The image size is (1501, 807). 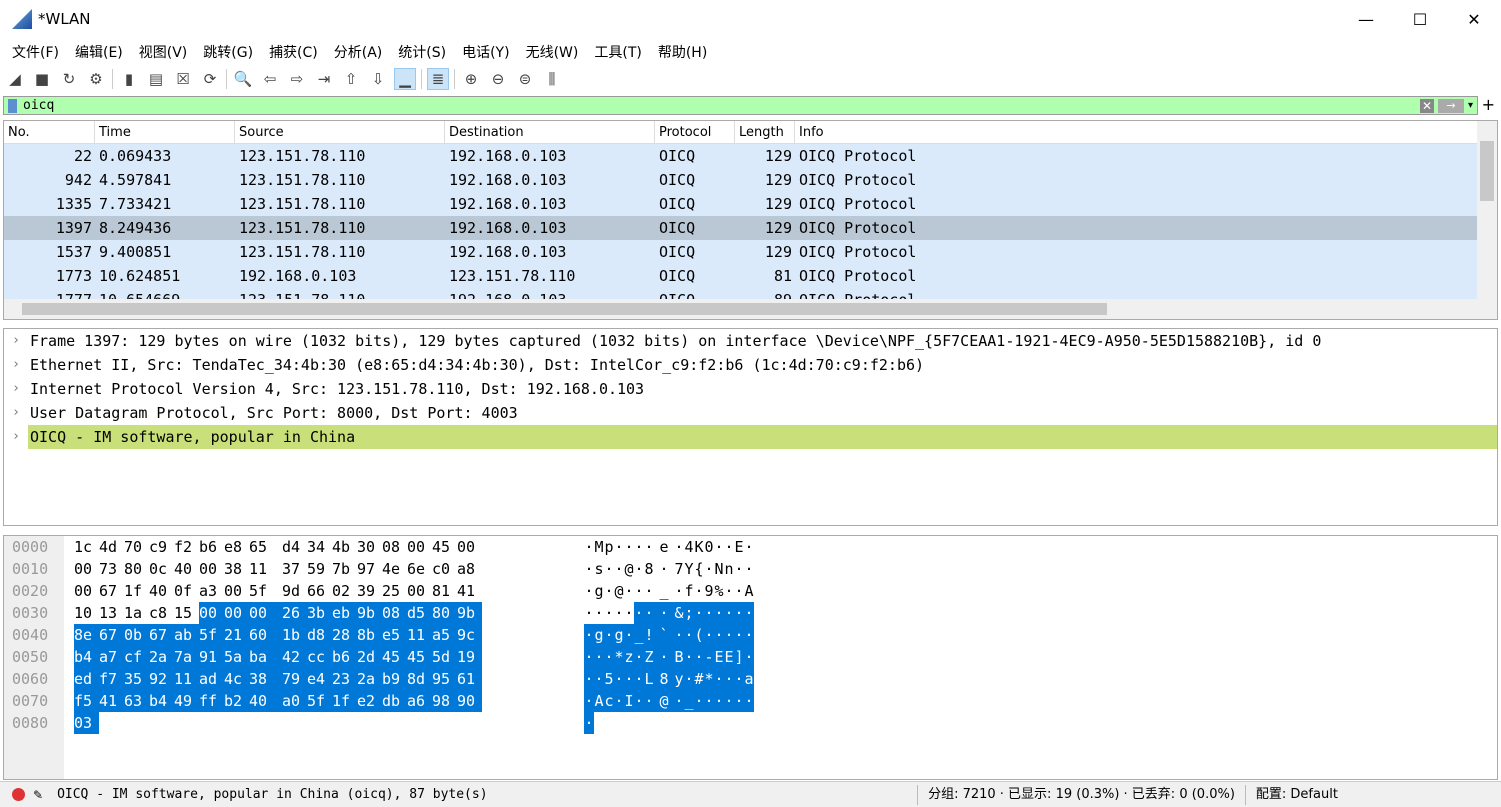 I want to click on hex-bytes: f5 41 63 b4 49 ff b2 40 a0 5f 1f e2 db a6 98 90, so click(x=278, y=701).